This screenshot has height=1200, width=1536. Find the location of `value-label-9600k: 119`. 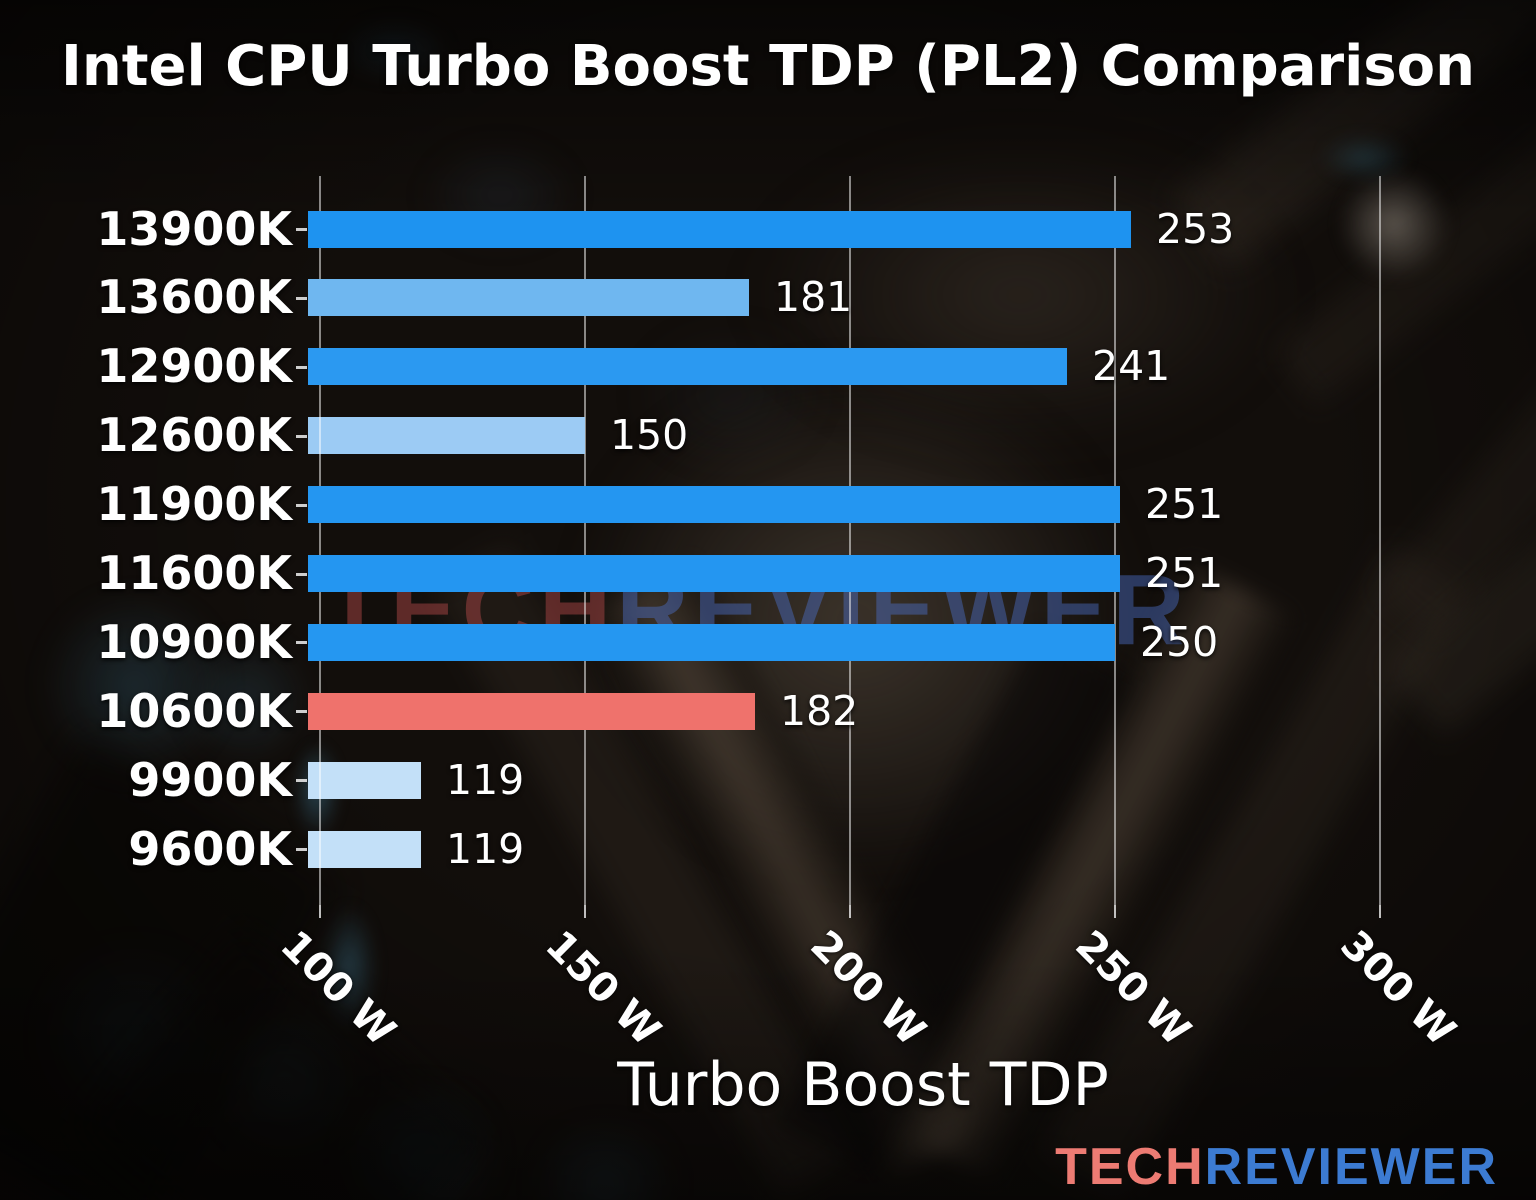

value-label-9600k: 119 is located at coordinates (485, 849).